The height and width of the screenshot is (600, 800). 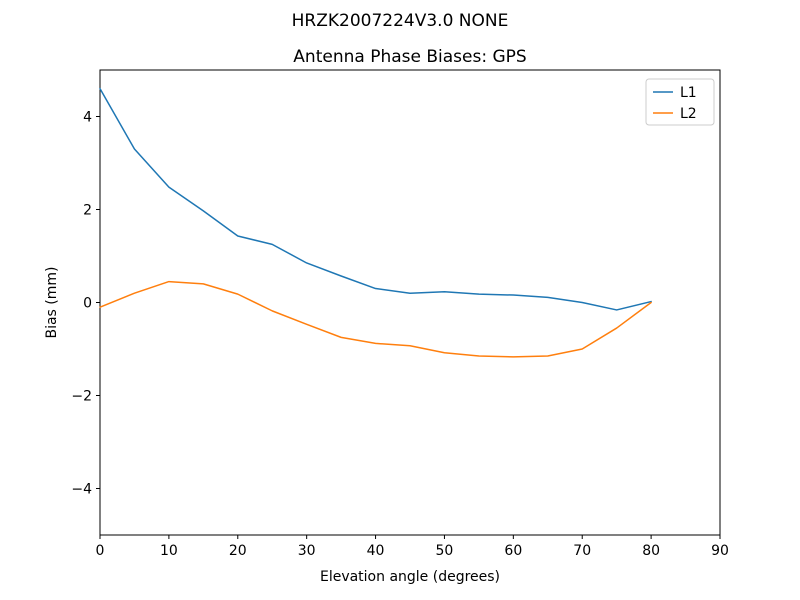 I want to click on y-axis-label: Bias (mm), so click(x=52, y=302).